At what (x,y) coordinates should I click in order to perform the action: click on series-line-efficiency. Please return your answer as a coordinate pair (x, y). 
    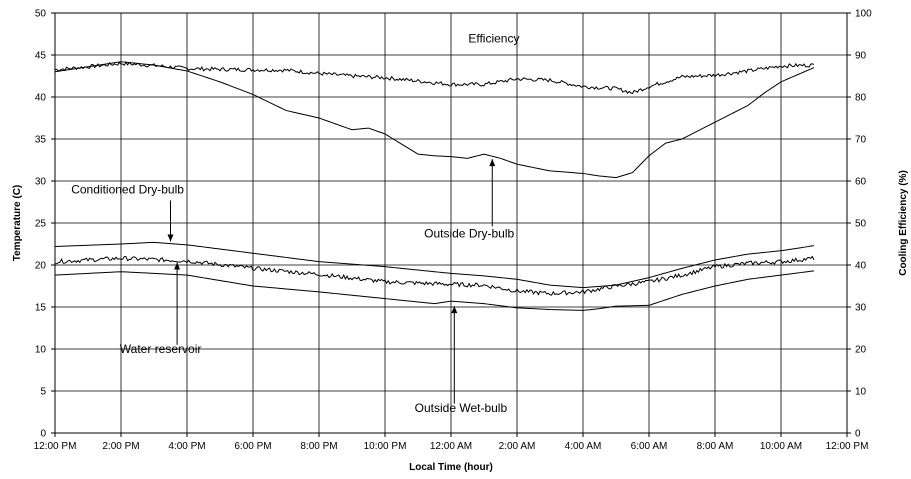
    Looking at the image, I should click on (434, 78).